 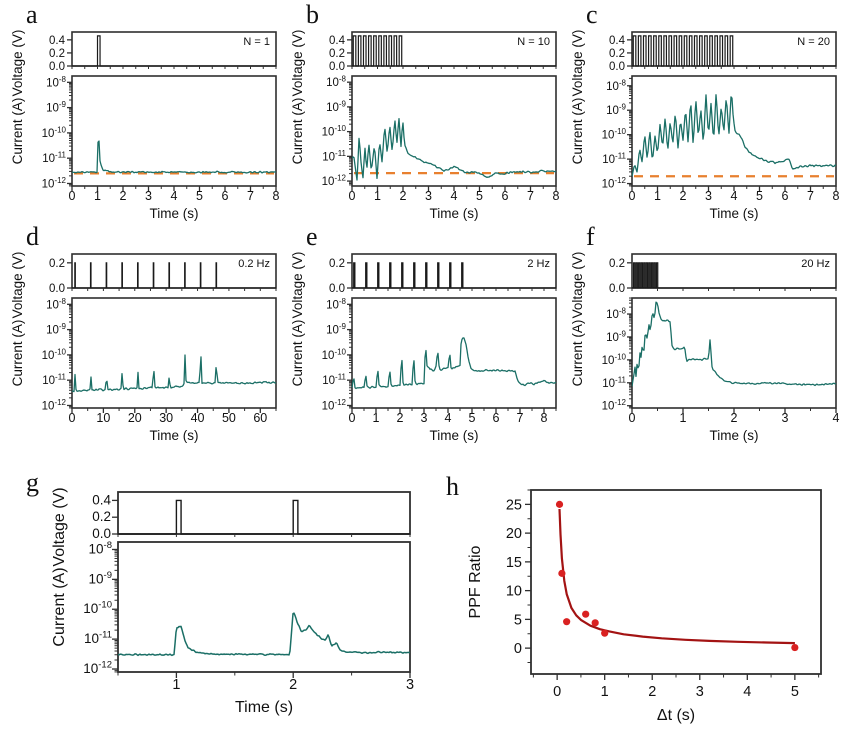 I want to click on svg-text: N = 10, so click(x=533, y=42).